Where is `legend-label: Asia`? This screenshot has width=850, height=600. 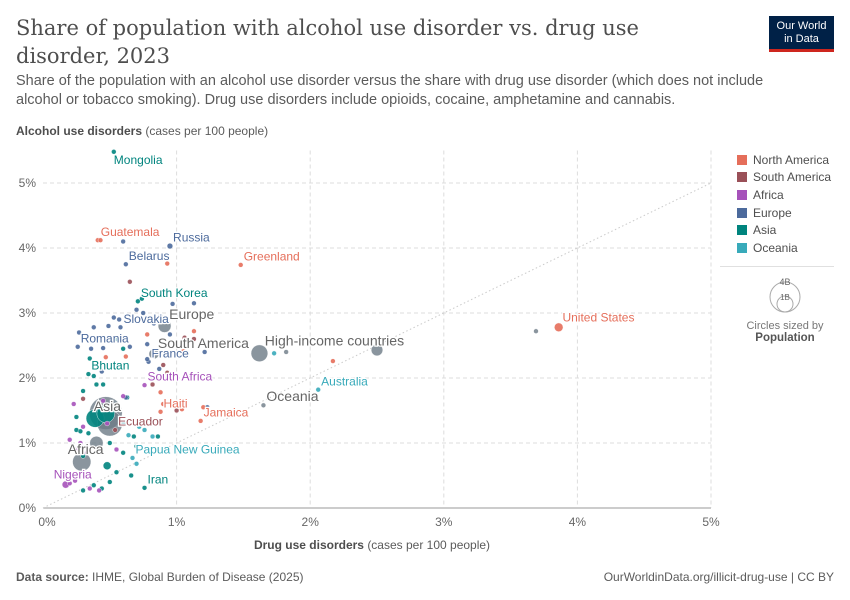 legend-label: Asia is located at coordinates (765, 230).